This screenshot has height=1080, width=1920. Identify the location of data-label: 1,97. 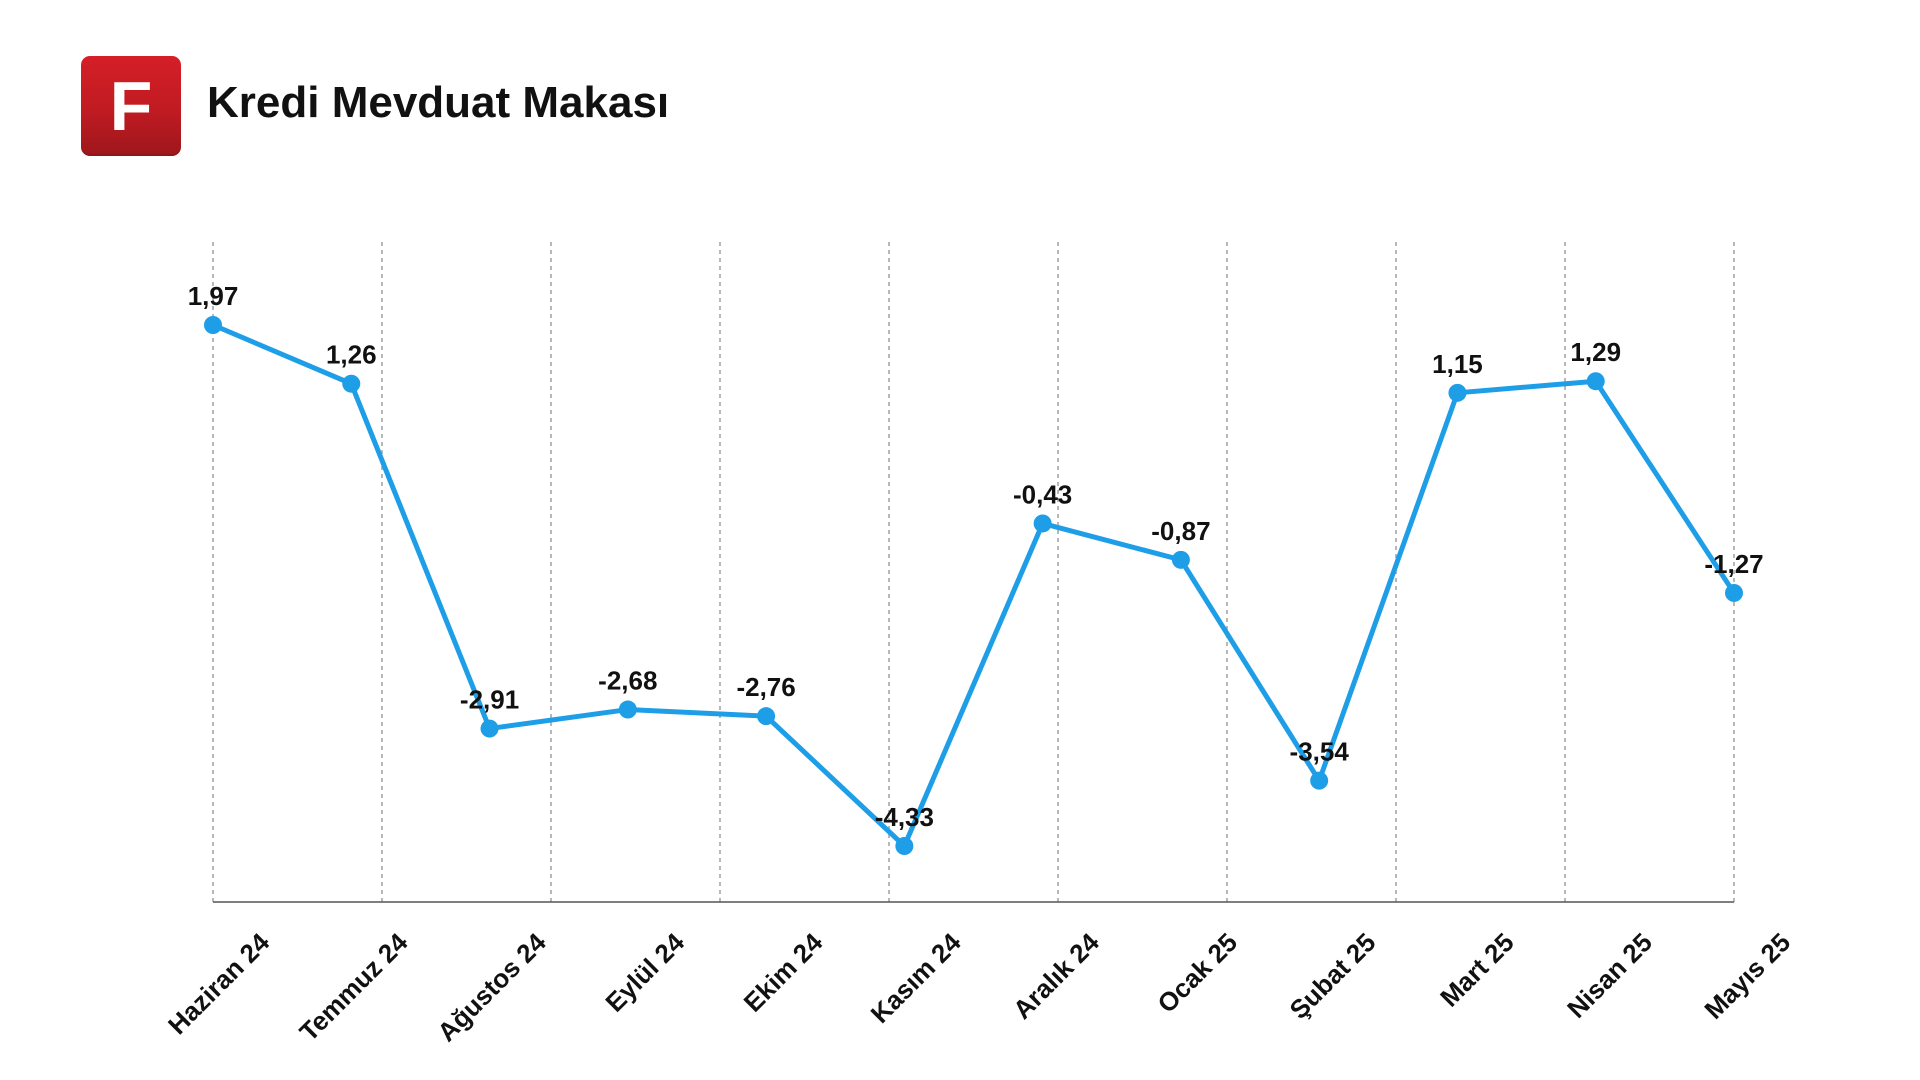
(213, 296).